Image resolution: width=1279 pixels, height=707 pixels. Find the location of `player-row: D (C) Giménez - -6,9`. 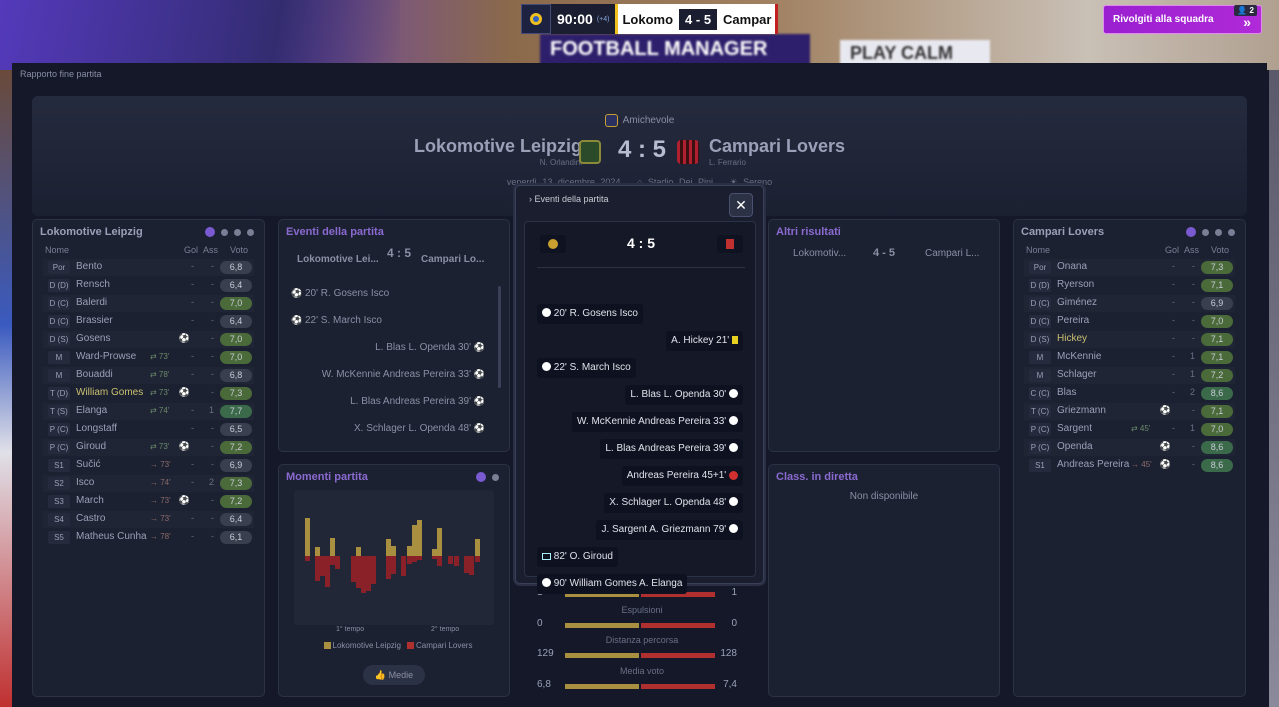

player-row: D (C) Giménez - -6,9 is located at coordinates (1129, 303).